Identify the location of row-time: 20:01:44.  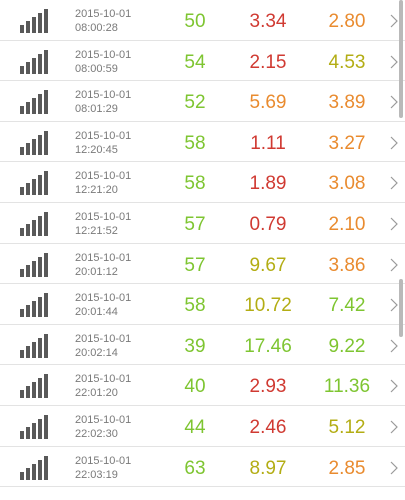
(96, 312).